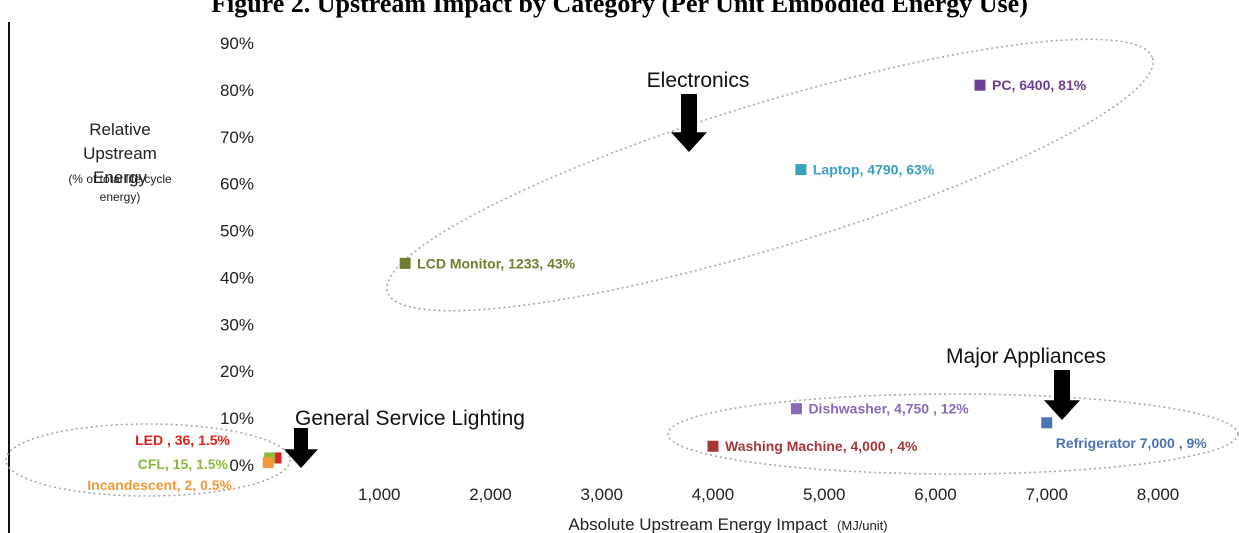 This screenshot has height=533, width=1239. I want to click on data-point-label: Laptop, 4790, 63%, so click(874, 170).